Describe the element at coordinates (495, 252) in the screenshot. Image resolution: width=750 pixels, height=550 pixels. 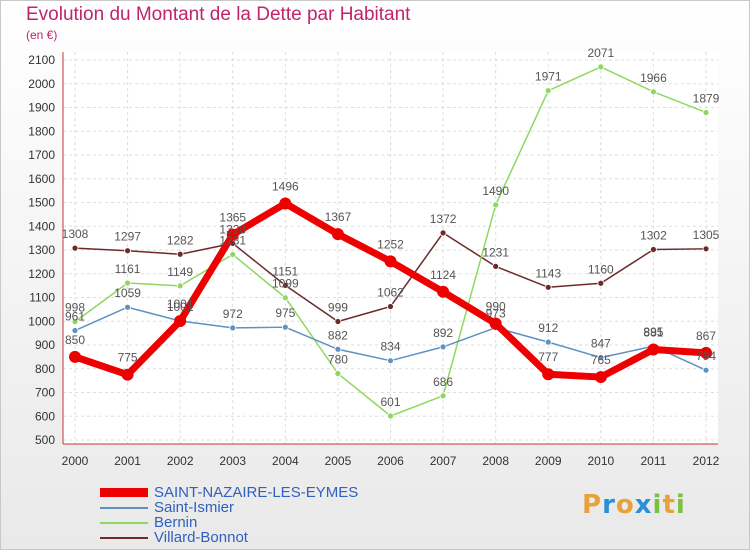
I see `data-label: 1231` at that location.